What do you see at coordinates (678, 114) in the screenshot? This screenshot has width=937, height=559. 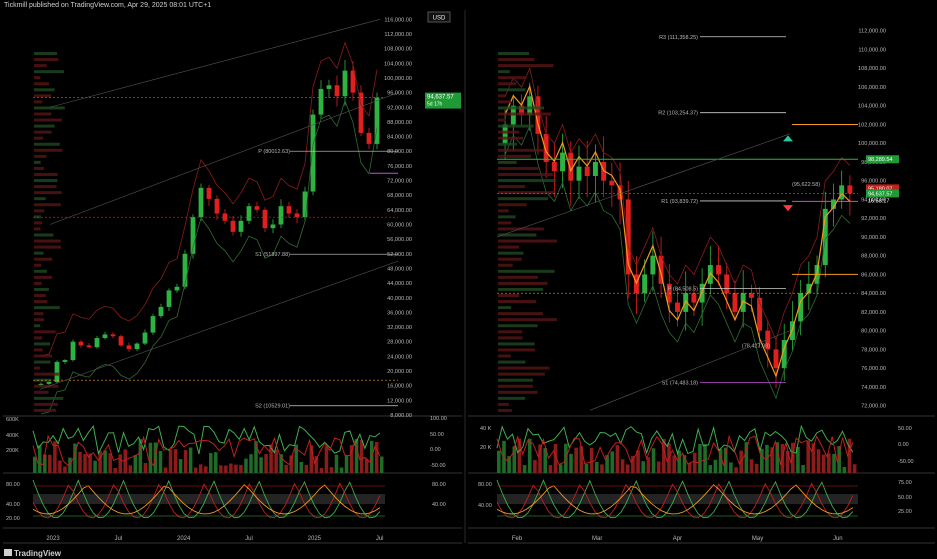 I see `pivot-label: R2 (103,254.37)` at bounding box center [678, 114].